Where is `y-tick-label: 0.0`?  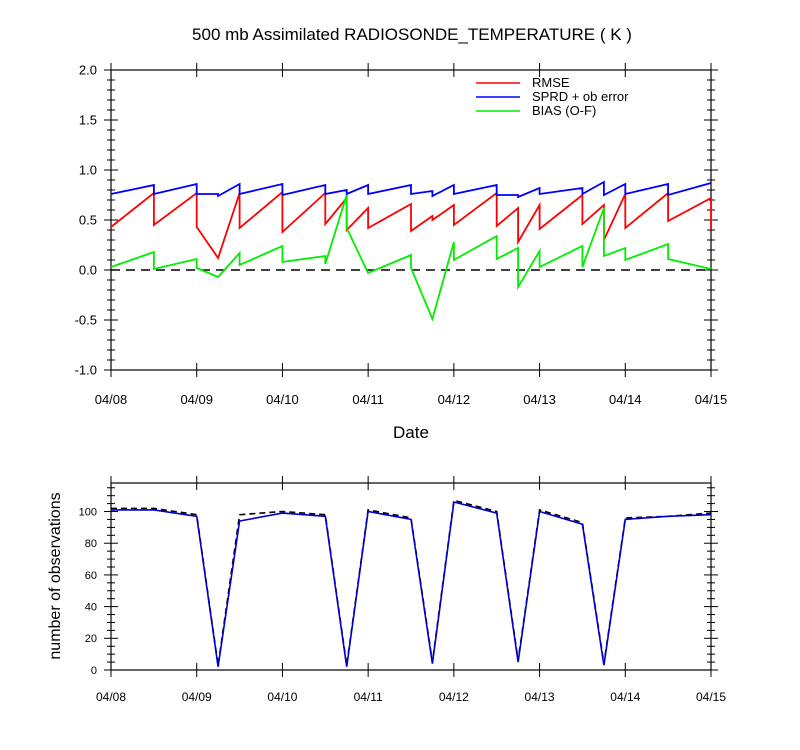 y-tick-label: 0.0 is located at coordinates (88, 270).